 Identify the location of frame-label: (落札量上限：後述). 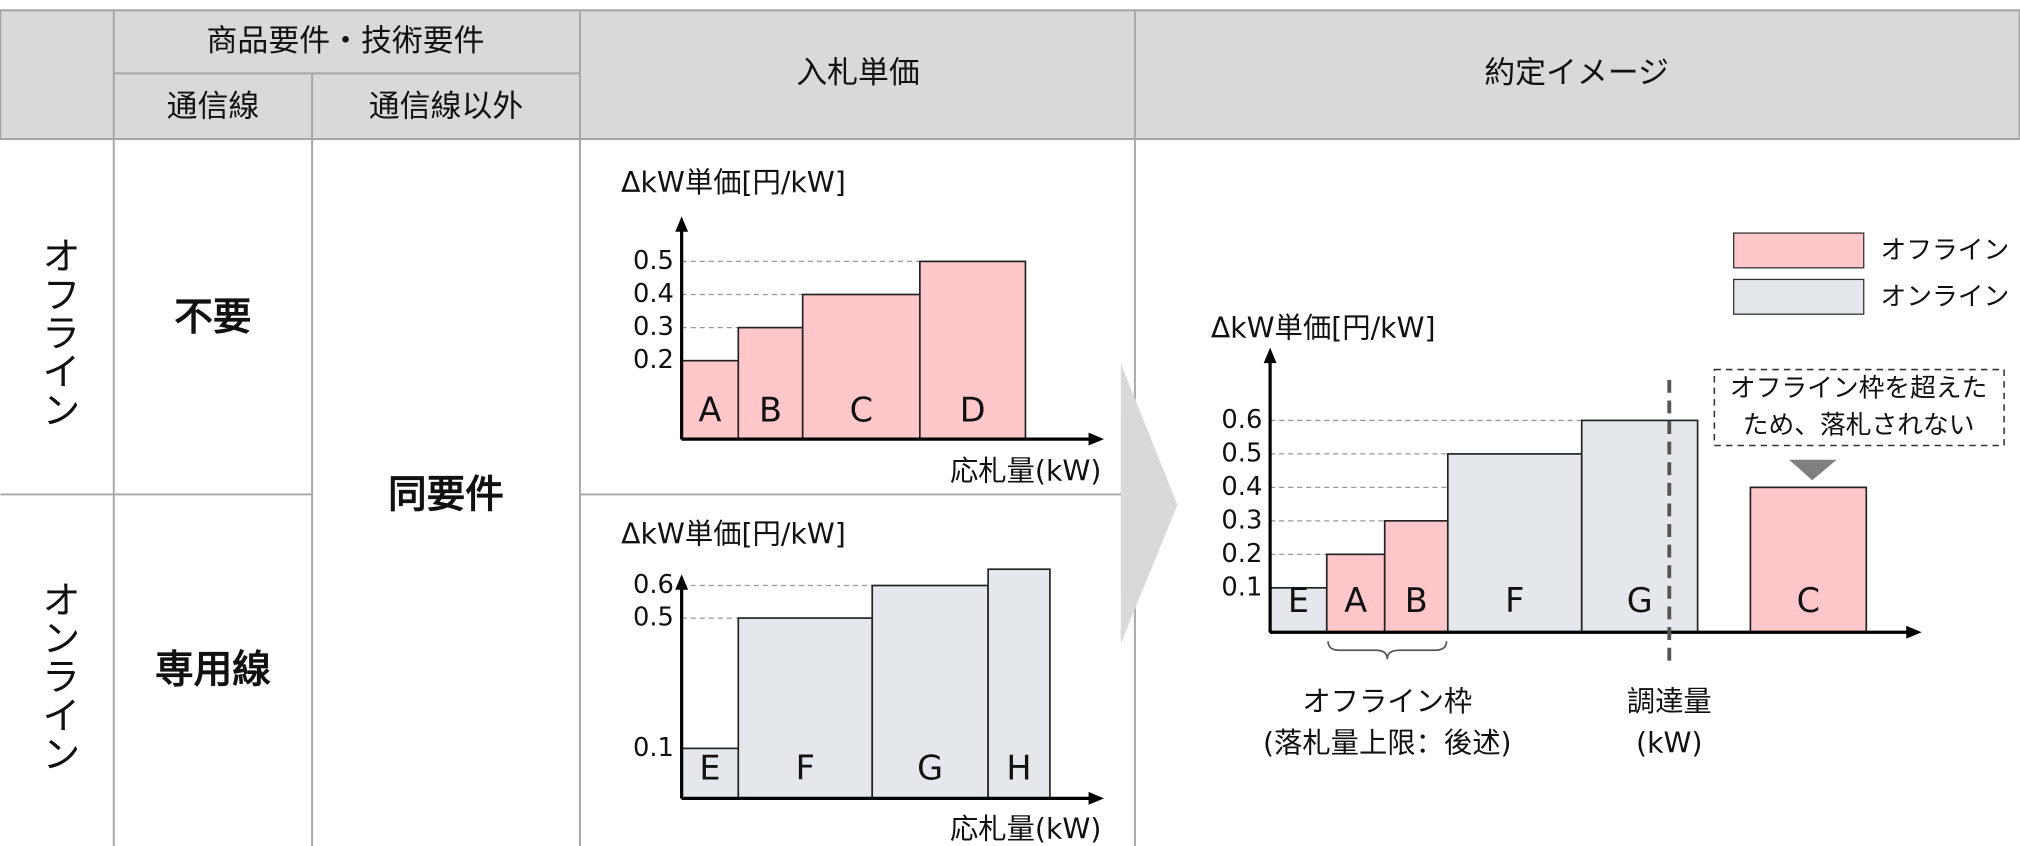
(1387, 742).